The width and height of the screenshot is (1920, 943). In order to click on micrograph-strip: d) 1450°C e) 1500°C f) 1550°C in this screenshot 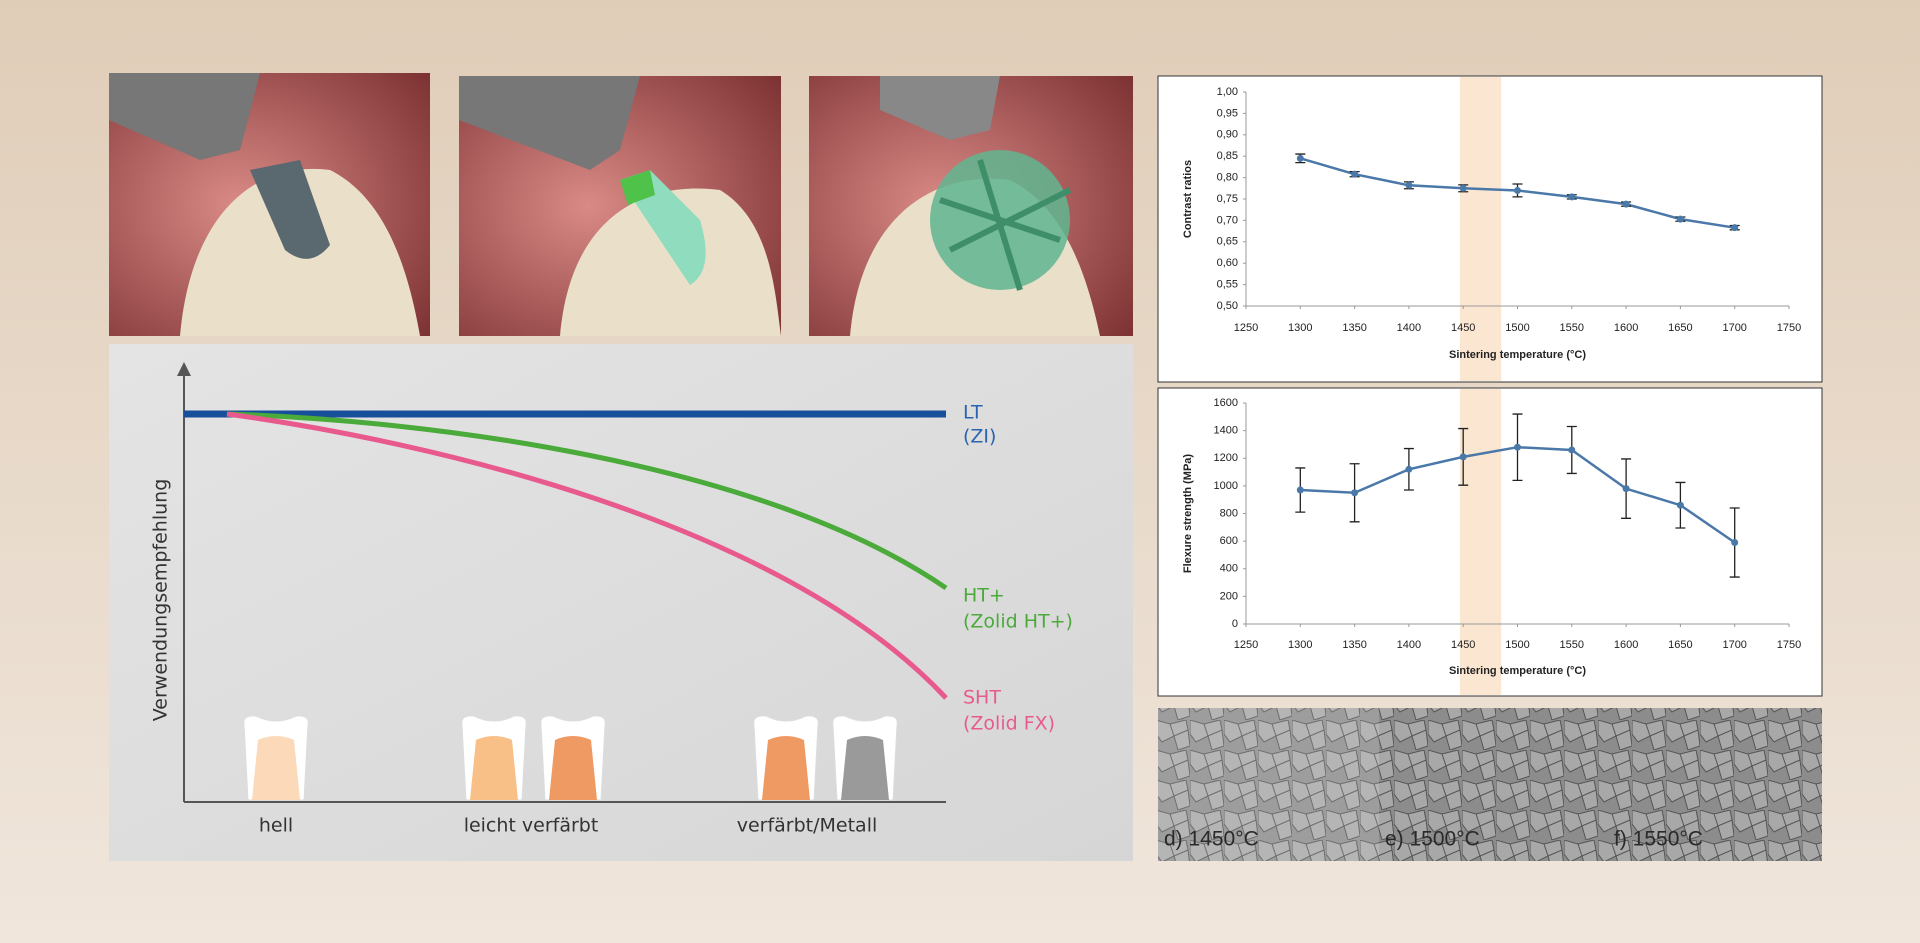, I will do `click(1490, 784)`.